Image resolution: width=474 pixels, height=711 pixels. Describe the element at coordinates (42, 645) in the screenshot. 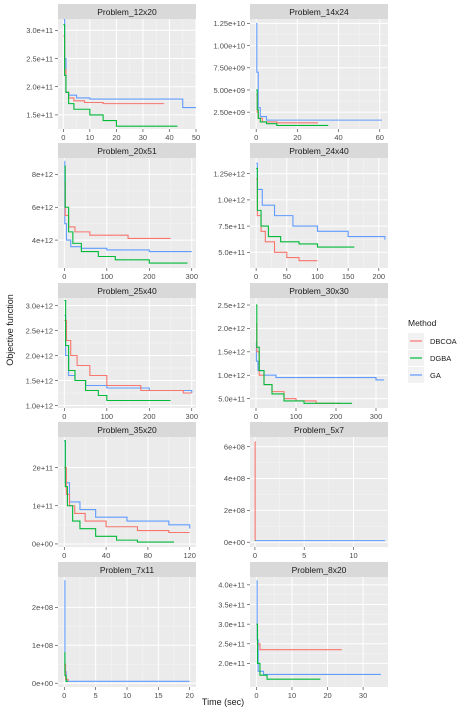

I see `y-tick-label: 1e+08` at that location.